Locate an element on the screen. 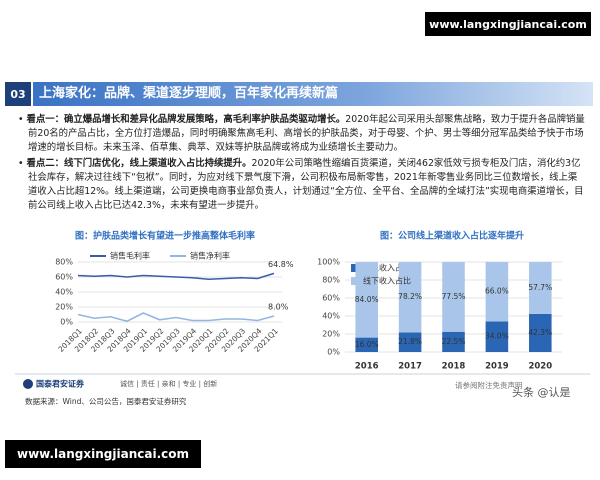  section-number: 03 is located at coordinates (18, 94).